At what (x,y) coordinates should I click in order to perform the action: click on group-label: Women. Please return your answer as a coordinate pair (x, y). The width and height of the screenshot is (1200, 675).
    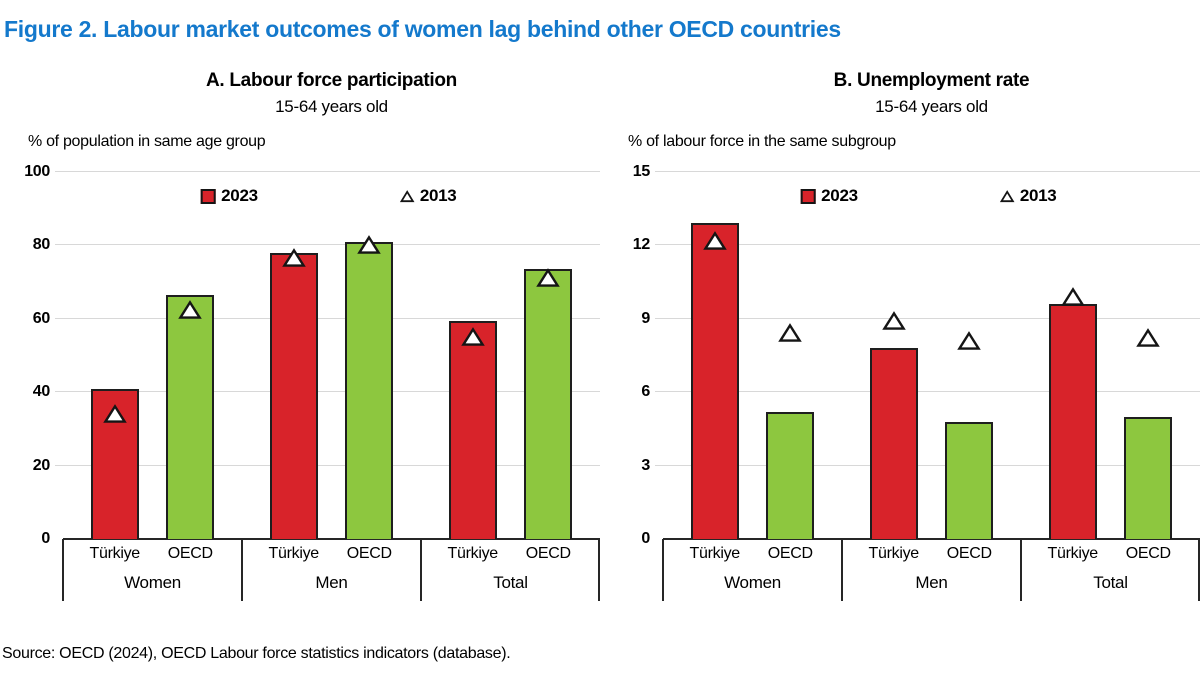
    Looking at the image, I should click on (152, 582).